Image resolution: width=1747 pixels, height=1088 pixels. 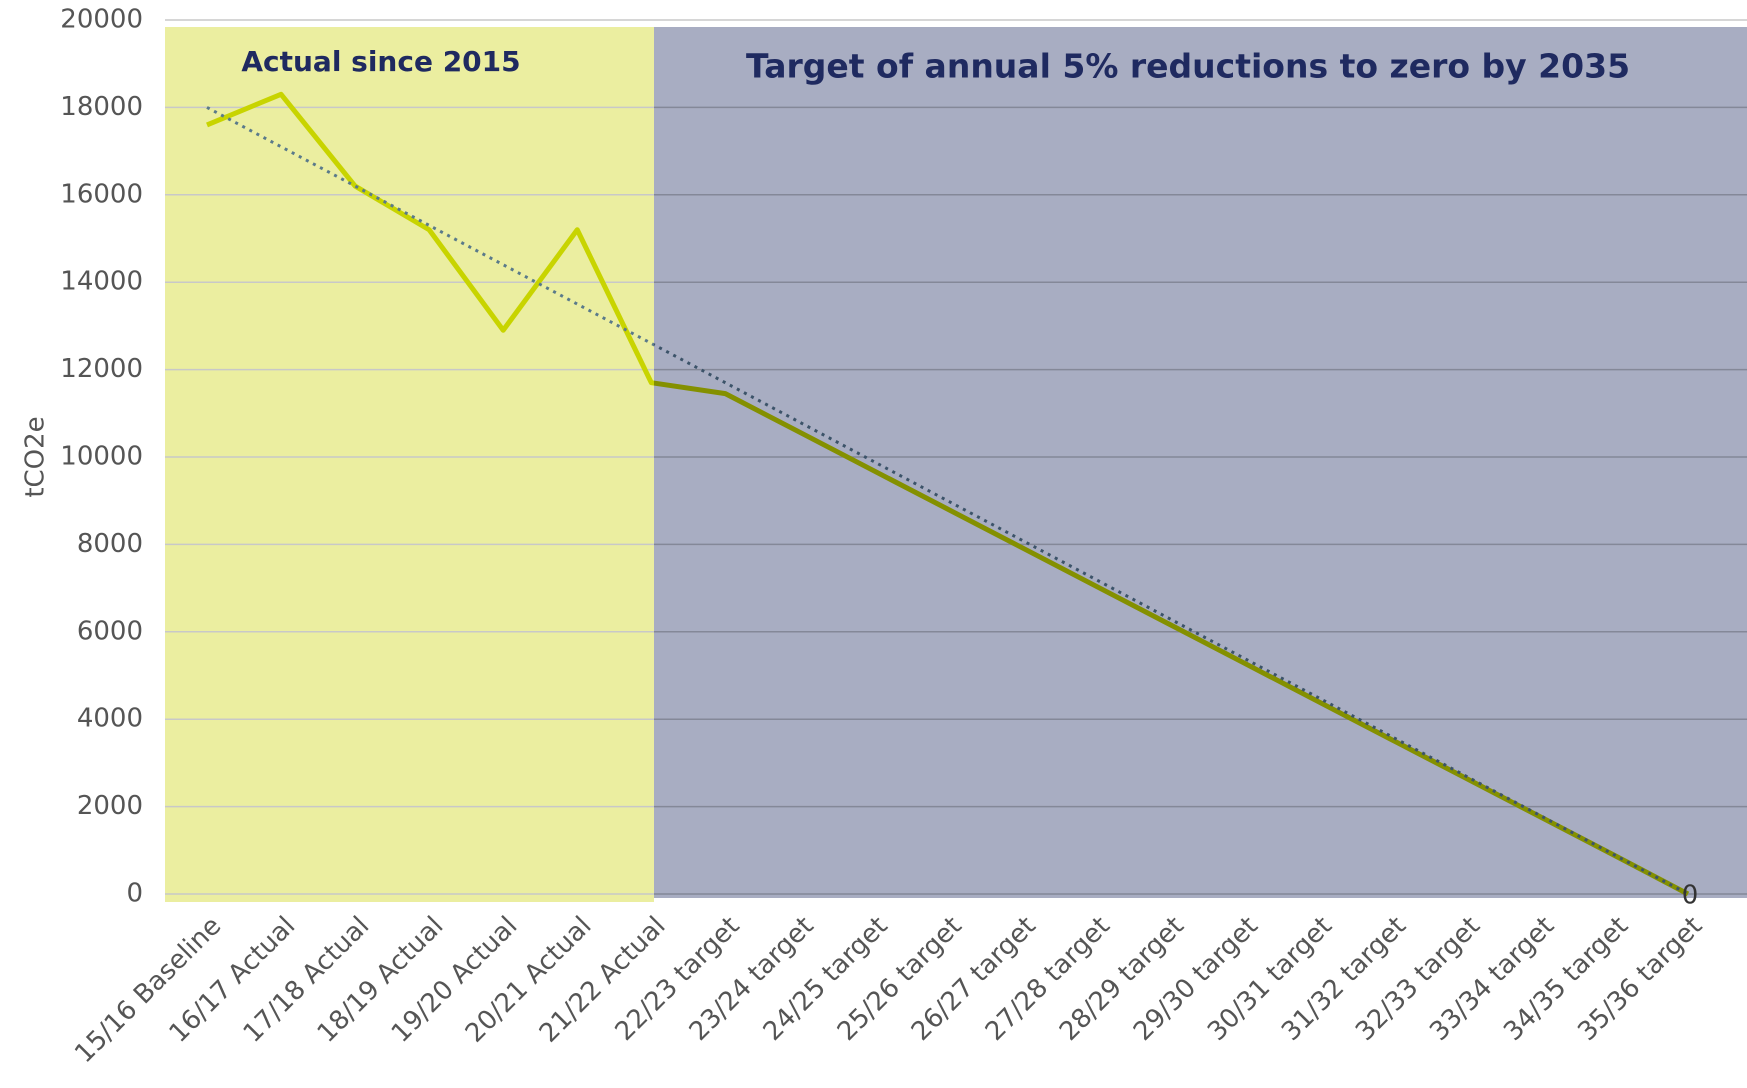 What do you see at coordinates (380, 61) in the screenshot?
I see `annotation: Actual since 2015` at bounding box center [380, 61].